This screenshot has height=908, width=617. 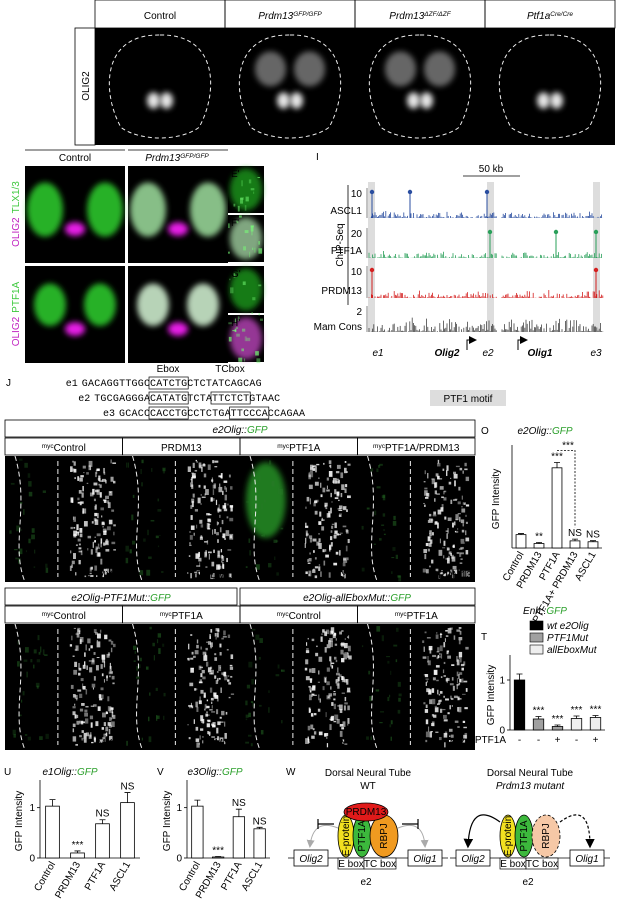 I want to click on panel-letter: I, so click(x=317, y=157).